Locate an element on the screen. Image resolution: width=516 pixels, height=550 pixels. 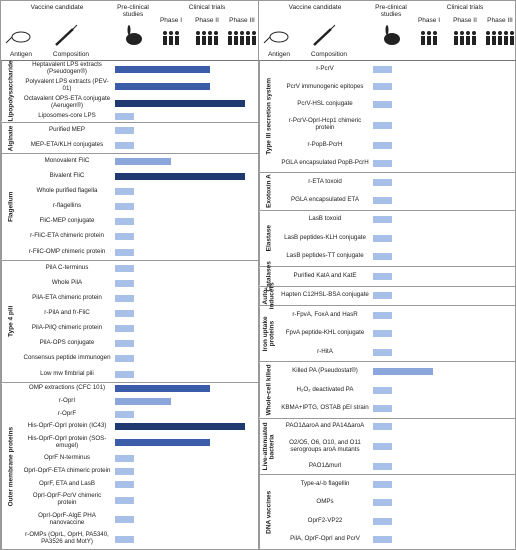
group-label: Whole-cell killed is located at coordinates (269, 390).